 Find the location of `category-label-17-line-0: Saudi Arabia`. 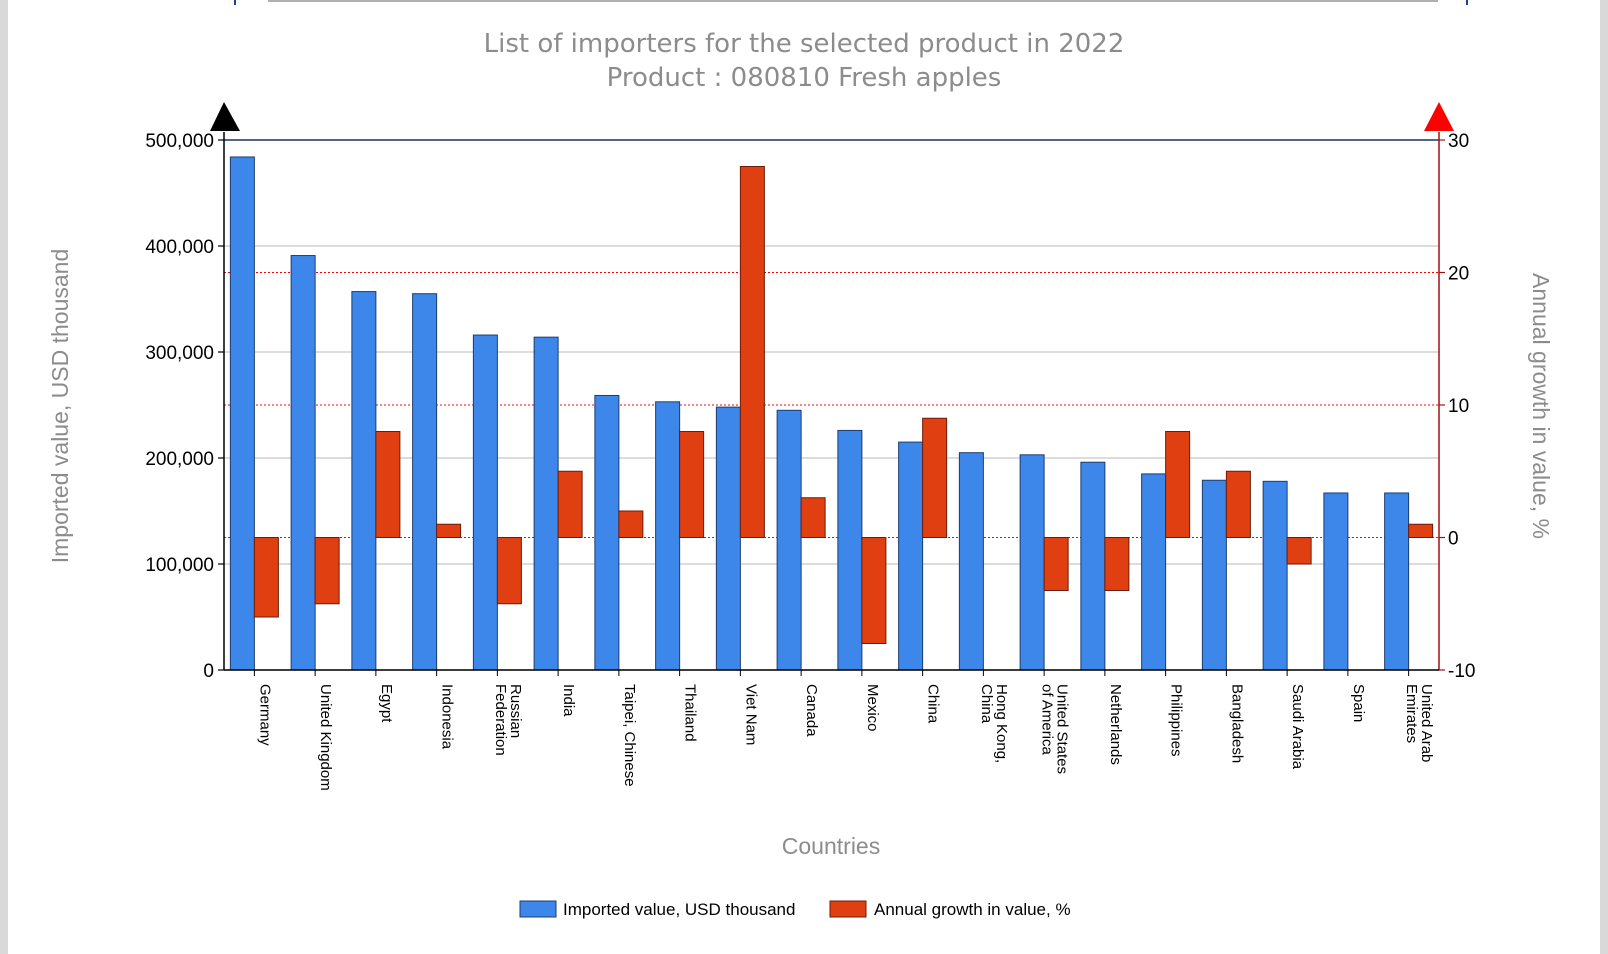

category-label-17-line-0: Saudi Arabia is located at coordinates (1297, 727).